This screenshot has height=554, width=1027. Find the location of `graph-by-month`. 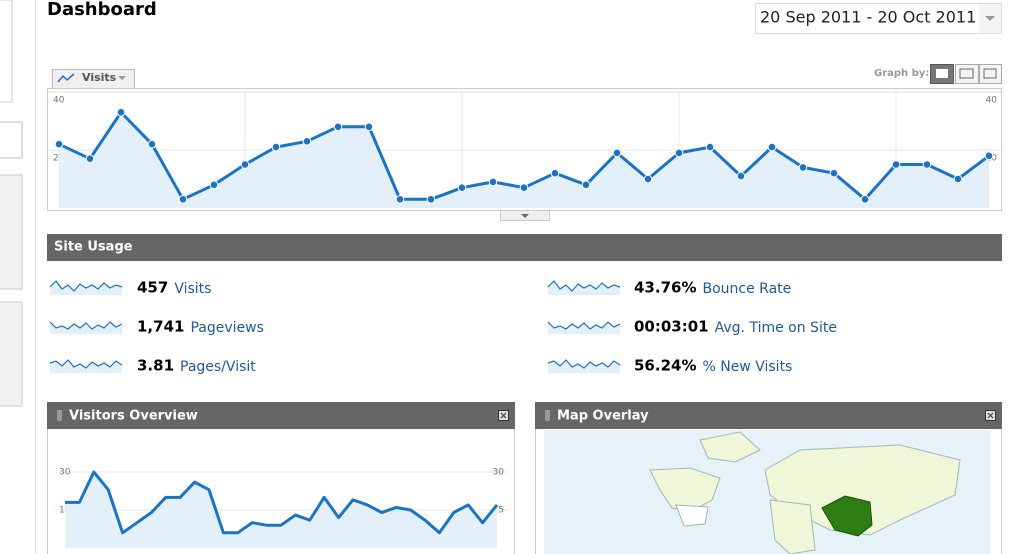

graph-by-month is located at coordinates (990, 74).